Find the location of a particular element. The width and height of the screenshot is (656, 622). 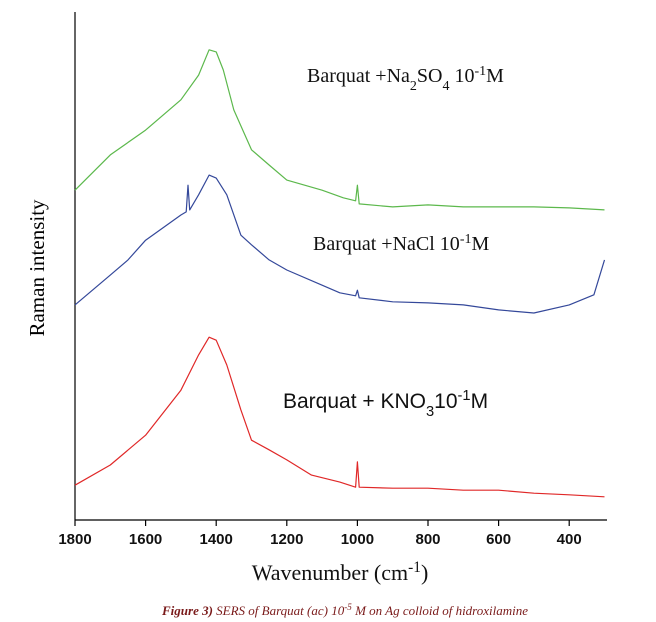

x-axis-label: Wavenumber (cm-1) is located at coordinates (340, 572).